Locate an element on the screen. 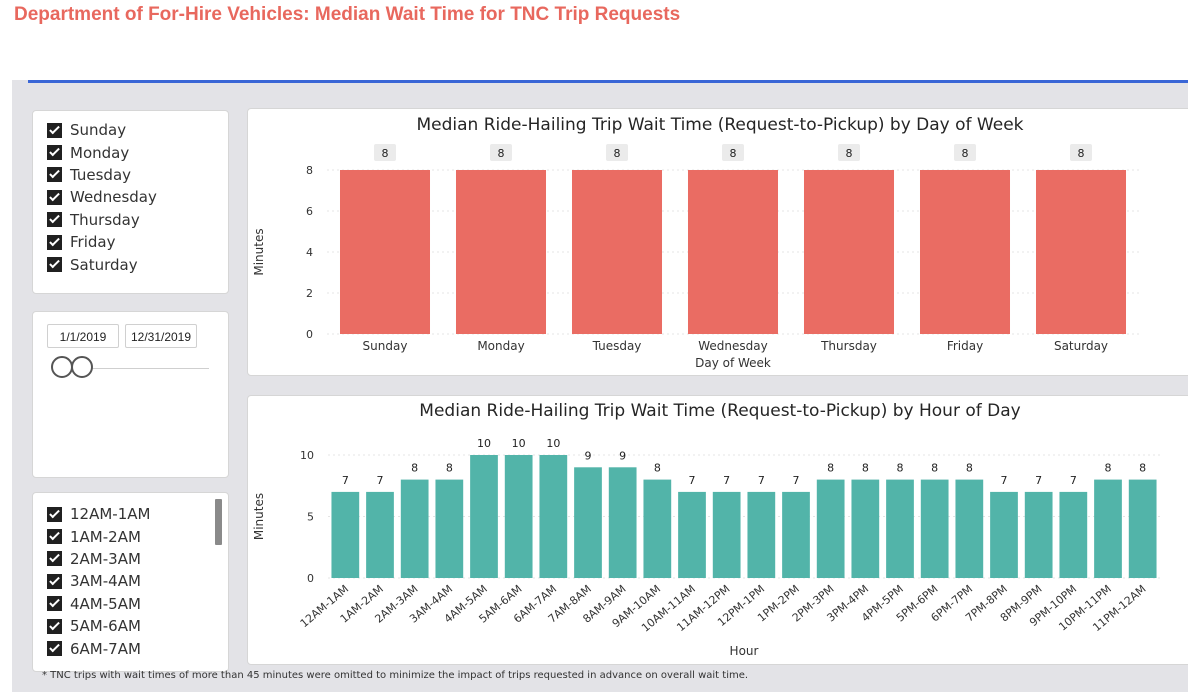 Image resolution: width=1200 pixels, height=692 pixels. data-label: 9 is located at coordinates (588, 455).